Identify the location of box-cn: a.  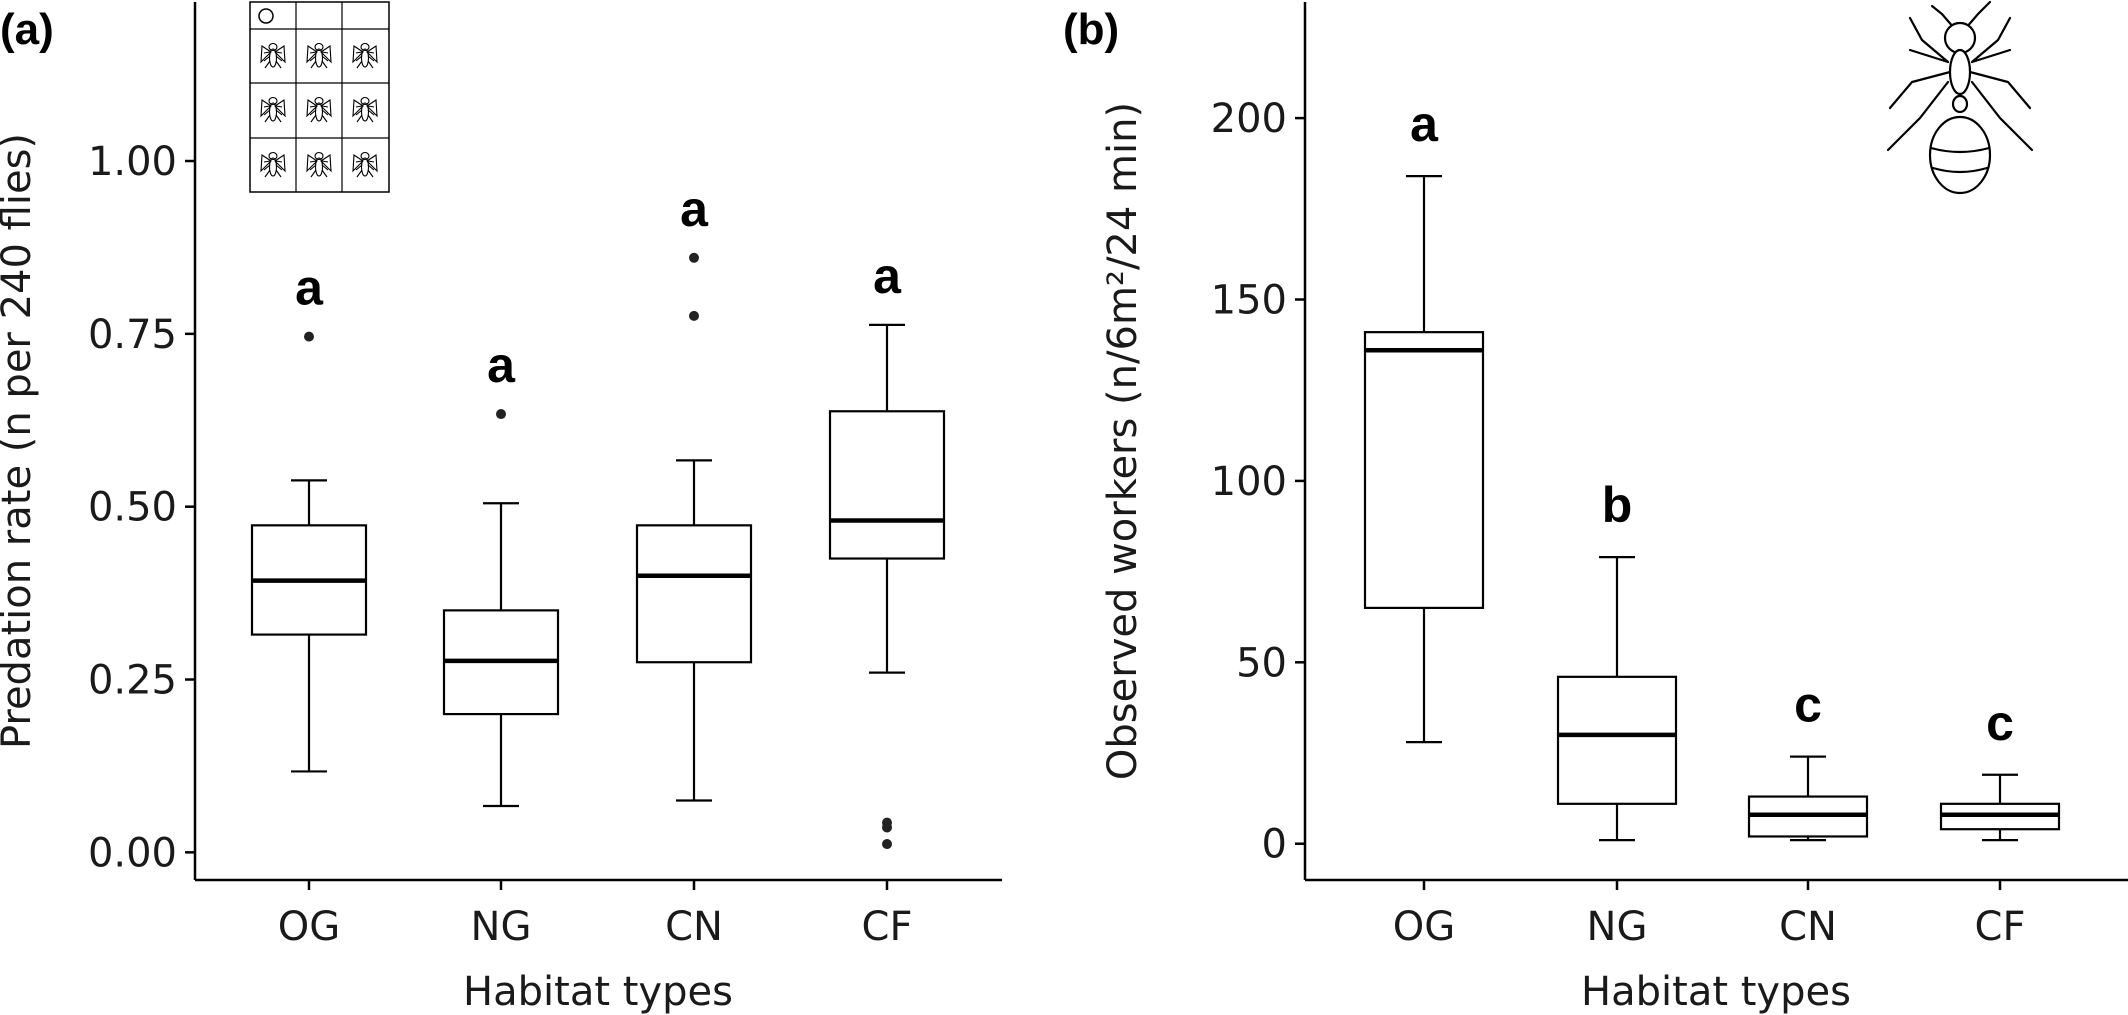
(694, 491).